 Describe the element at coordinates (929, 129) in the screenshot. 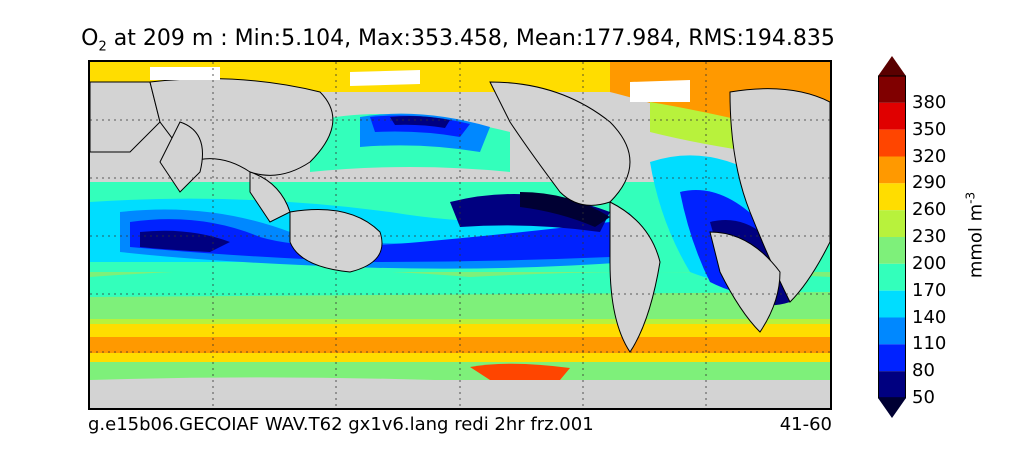

I see `colorbar-tick-label: 350` at that location.